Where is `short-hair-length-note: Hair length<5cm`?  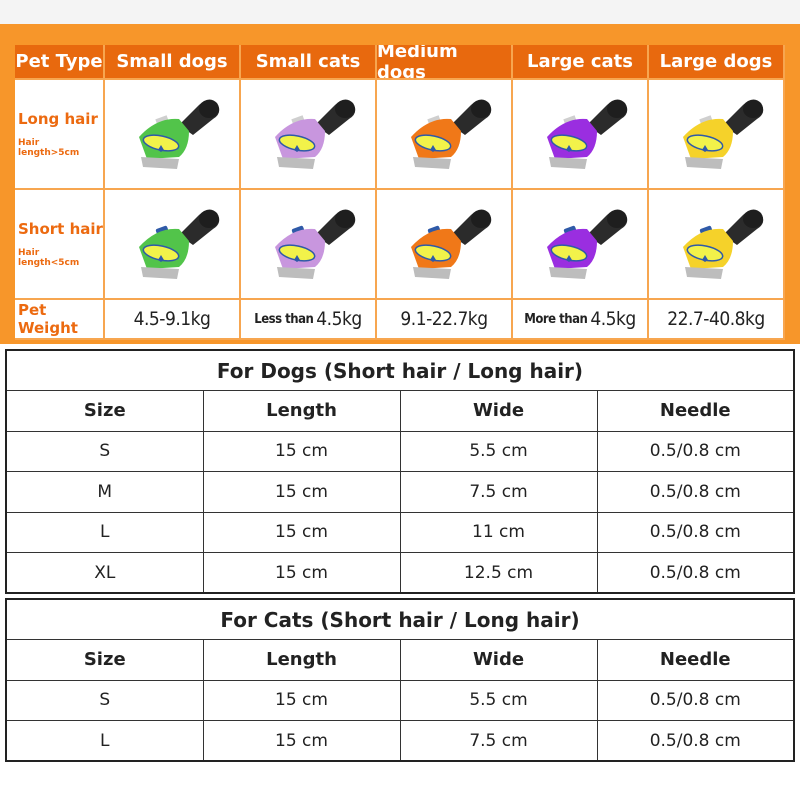 short-hair-length-note: Hair length<5cm is located at coordinates (49, 258).